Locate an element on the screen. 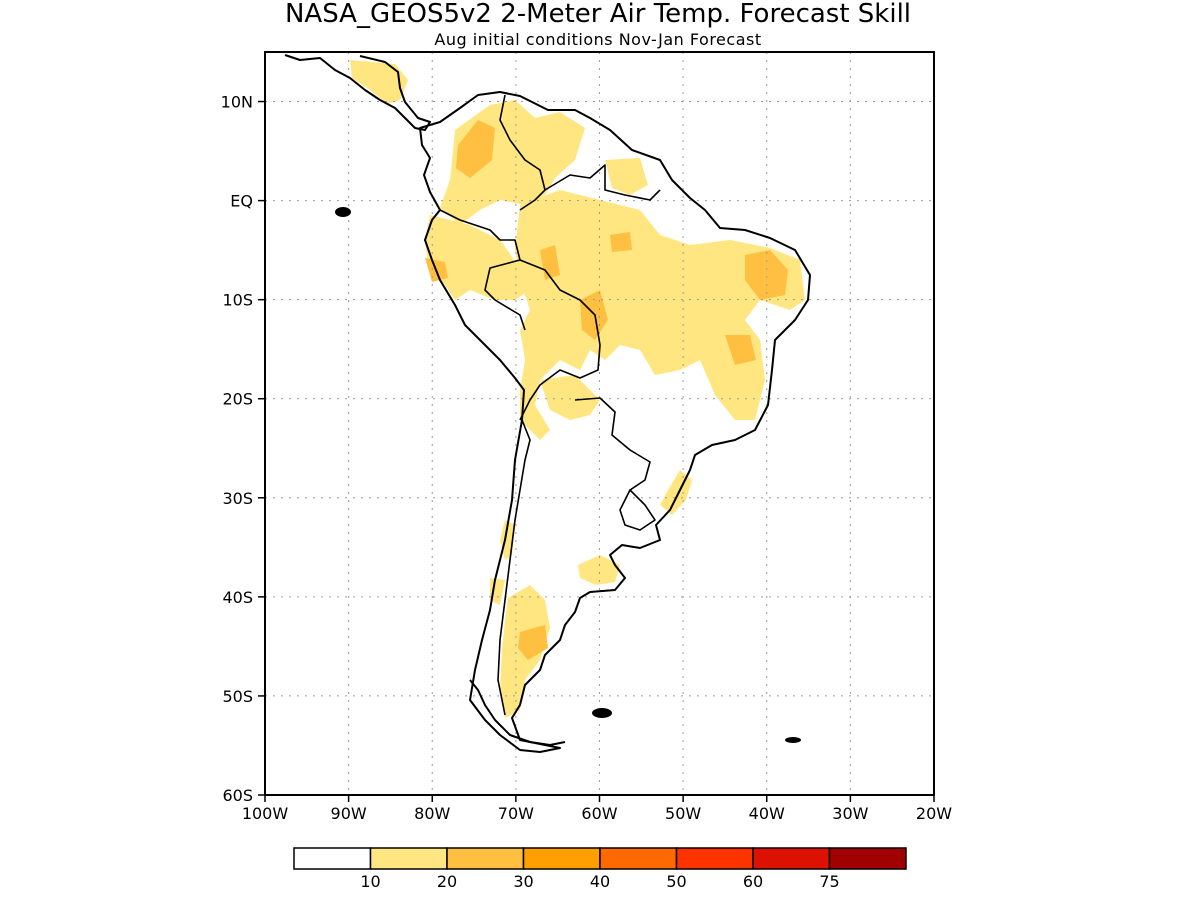  lon-tick-label: 90W is located at coordinates (349, 813).